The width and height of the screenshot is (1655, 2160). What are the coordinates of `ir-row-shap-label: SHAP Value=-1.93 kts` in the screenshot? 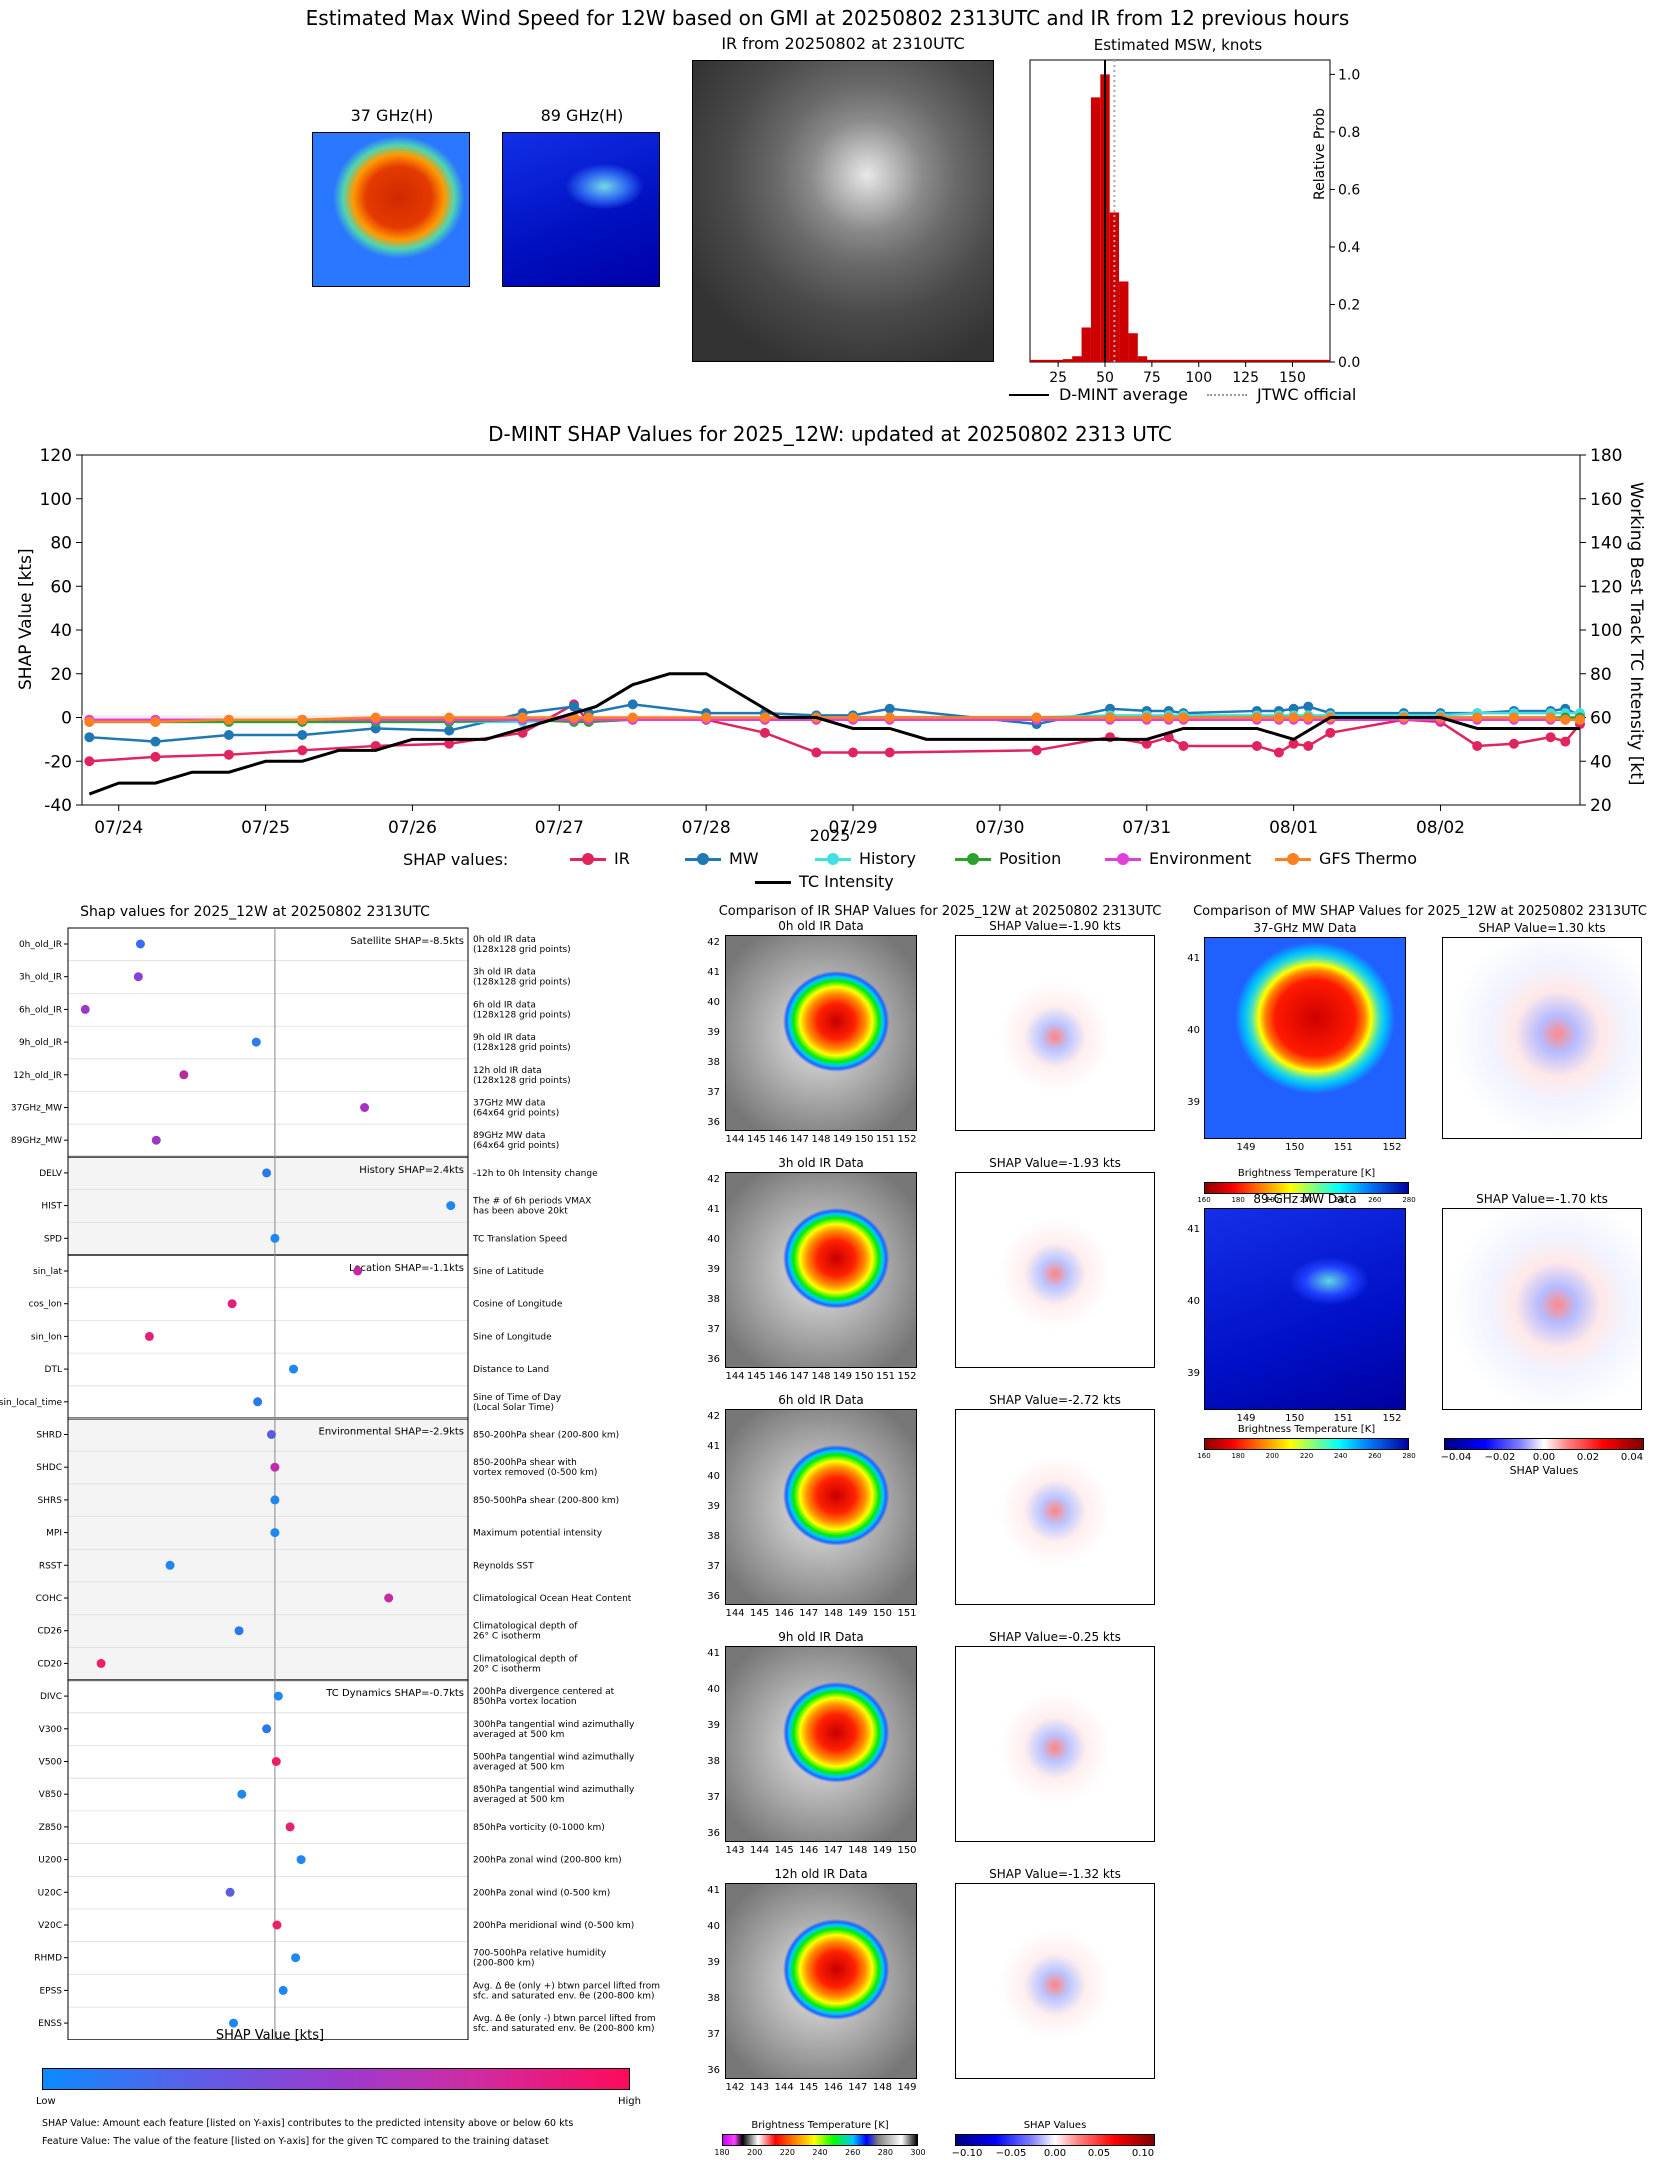 It's located at (1055, 1163).